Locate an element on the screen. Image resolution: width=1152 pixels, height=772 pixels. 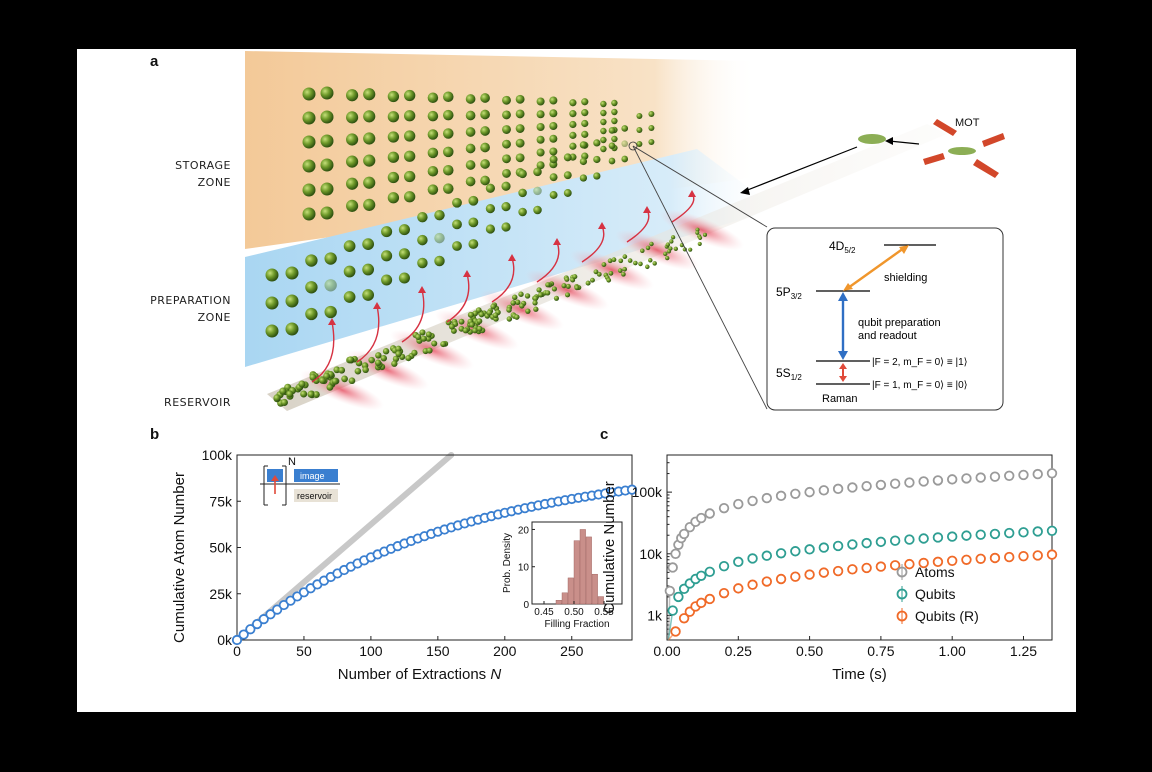
x-tick-label: 0.50 is located at coordinates (809, 651).